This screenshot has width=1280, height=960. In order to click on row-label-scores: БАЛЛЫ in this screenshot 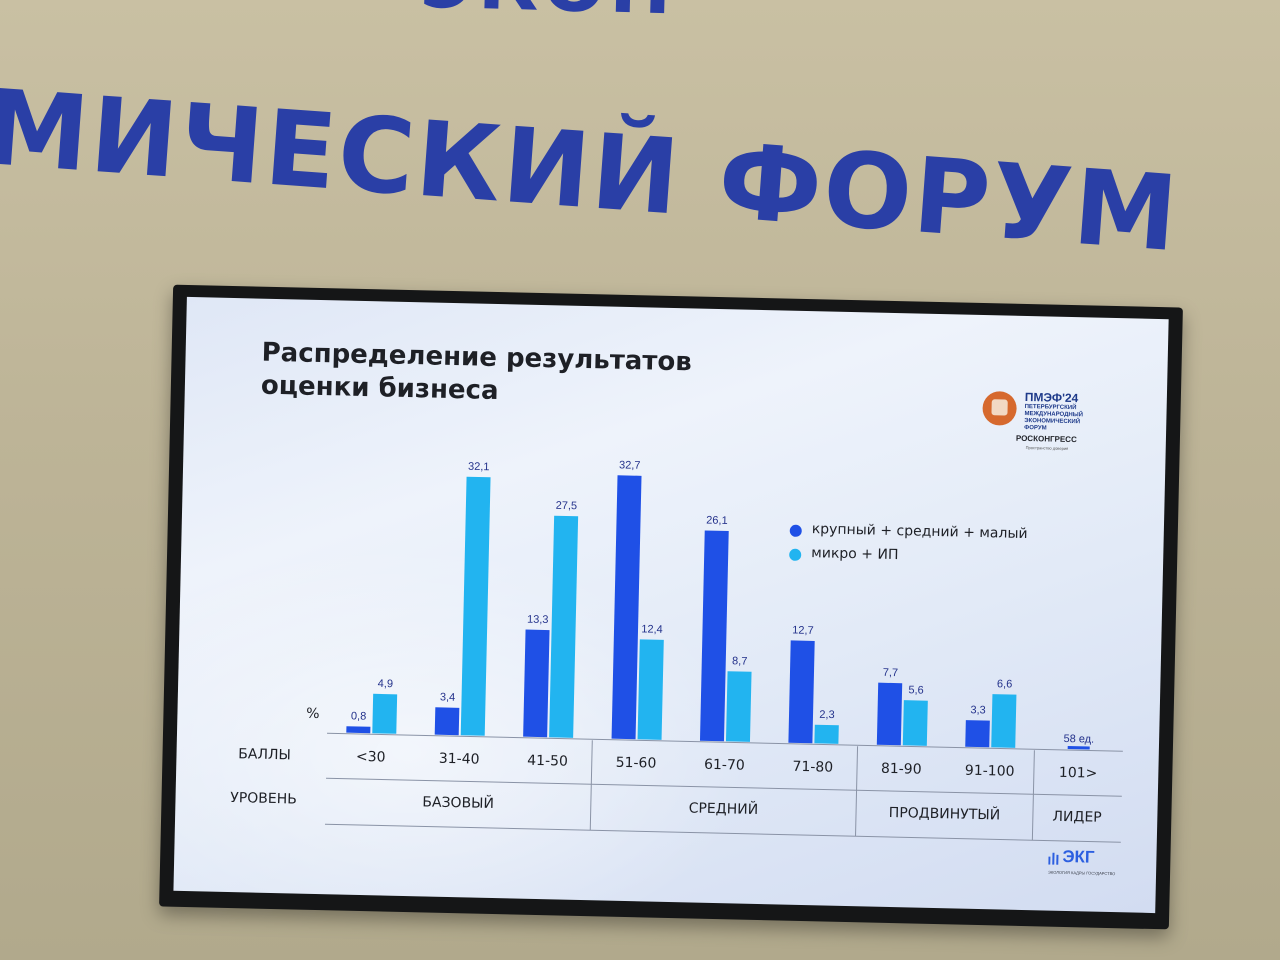, I will do `click(264, 754)`.